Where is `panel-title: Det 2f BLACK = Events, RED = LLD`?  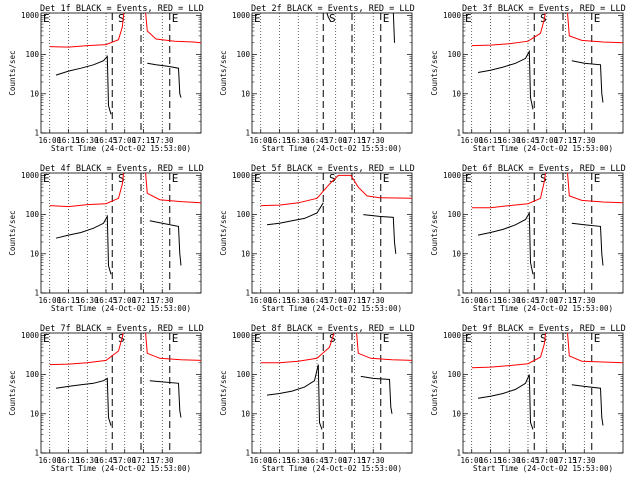 panel-title: Det 2f BLACK = Events, RED = LLD is located at coordinates (333, 9).